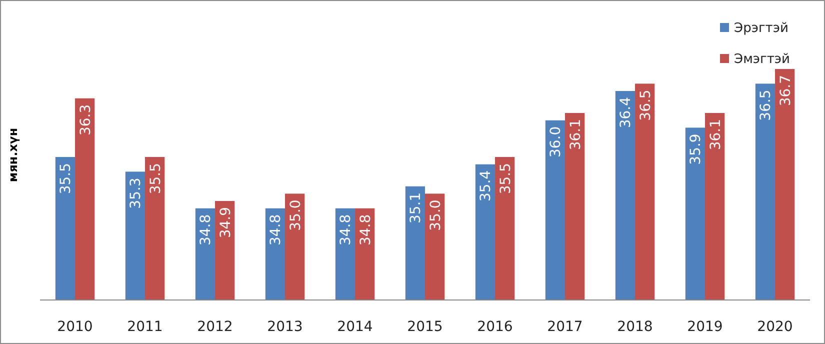 This screenshot has height=344, width=825. What do you see at coordinates (486, 186) in the screenshot?
I see `data-label: 35.4` at bounding box center [486, 186].